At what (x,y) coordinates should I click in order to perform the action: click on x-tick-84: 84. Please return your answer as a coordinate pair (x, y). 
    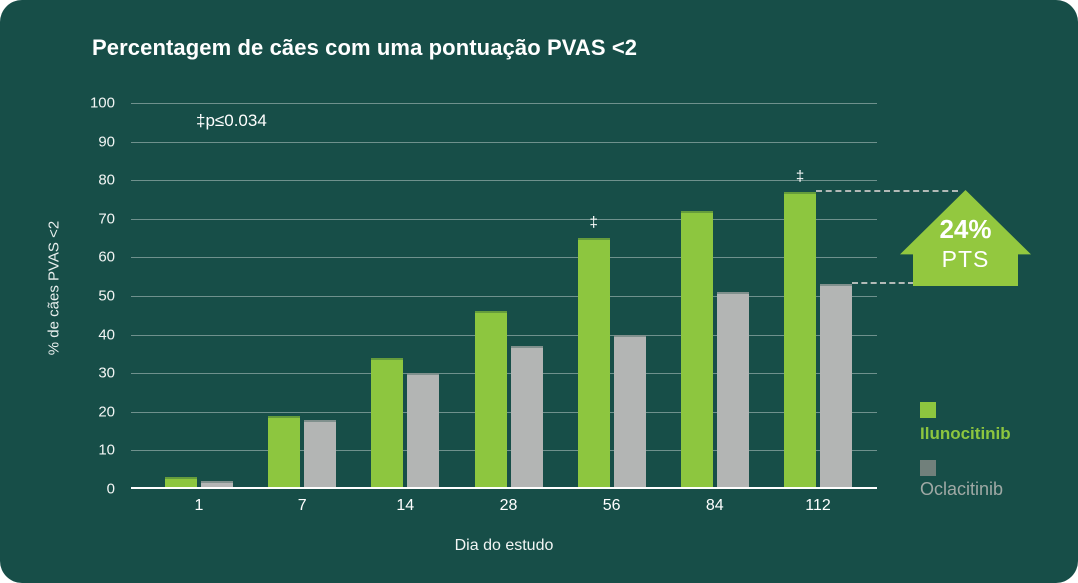
    Looking at the image, I should click on (714, 505).